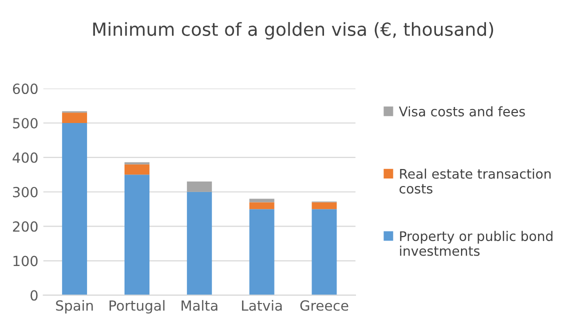 Image resolution: width=578 pixels, height=328 pixels. I want to click on y-tick-label: 500, so click(25, 123).